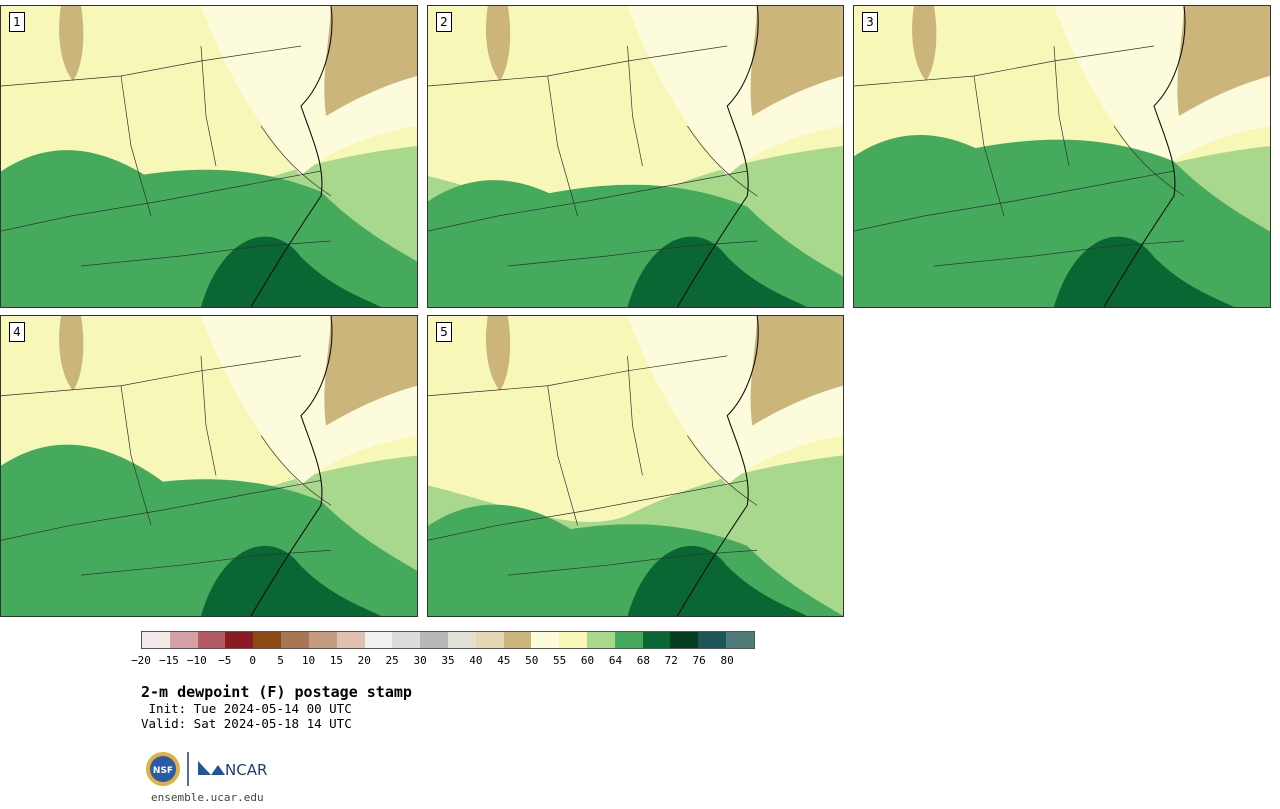 Image resolution: width=1280 pixels, height=809 pixels. Describe the element at coordinates (392, 660) in the screenshot. I see `colorbar-tick-label: 25` at that location.